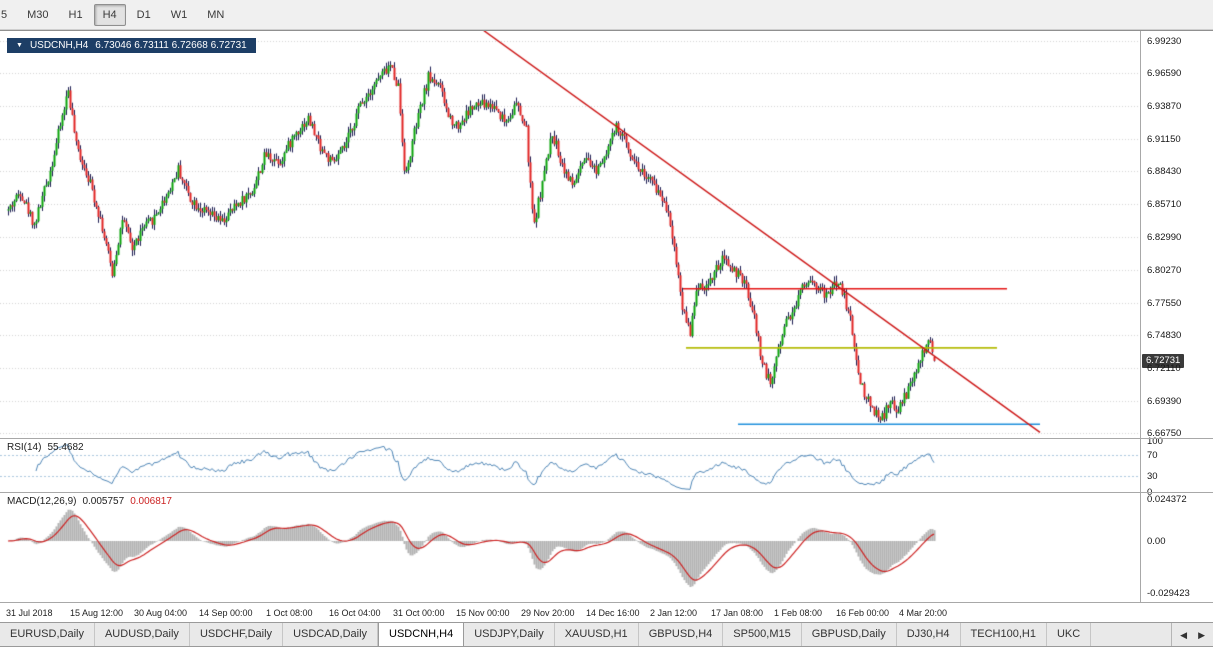 This screenshot has height=647, width=1213. Describe the element at coordinates (606, 15) in the screenshot. I see `timeframe-toolbar: 5 M30 H1 H4 D1 W1 MN` at that location.